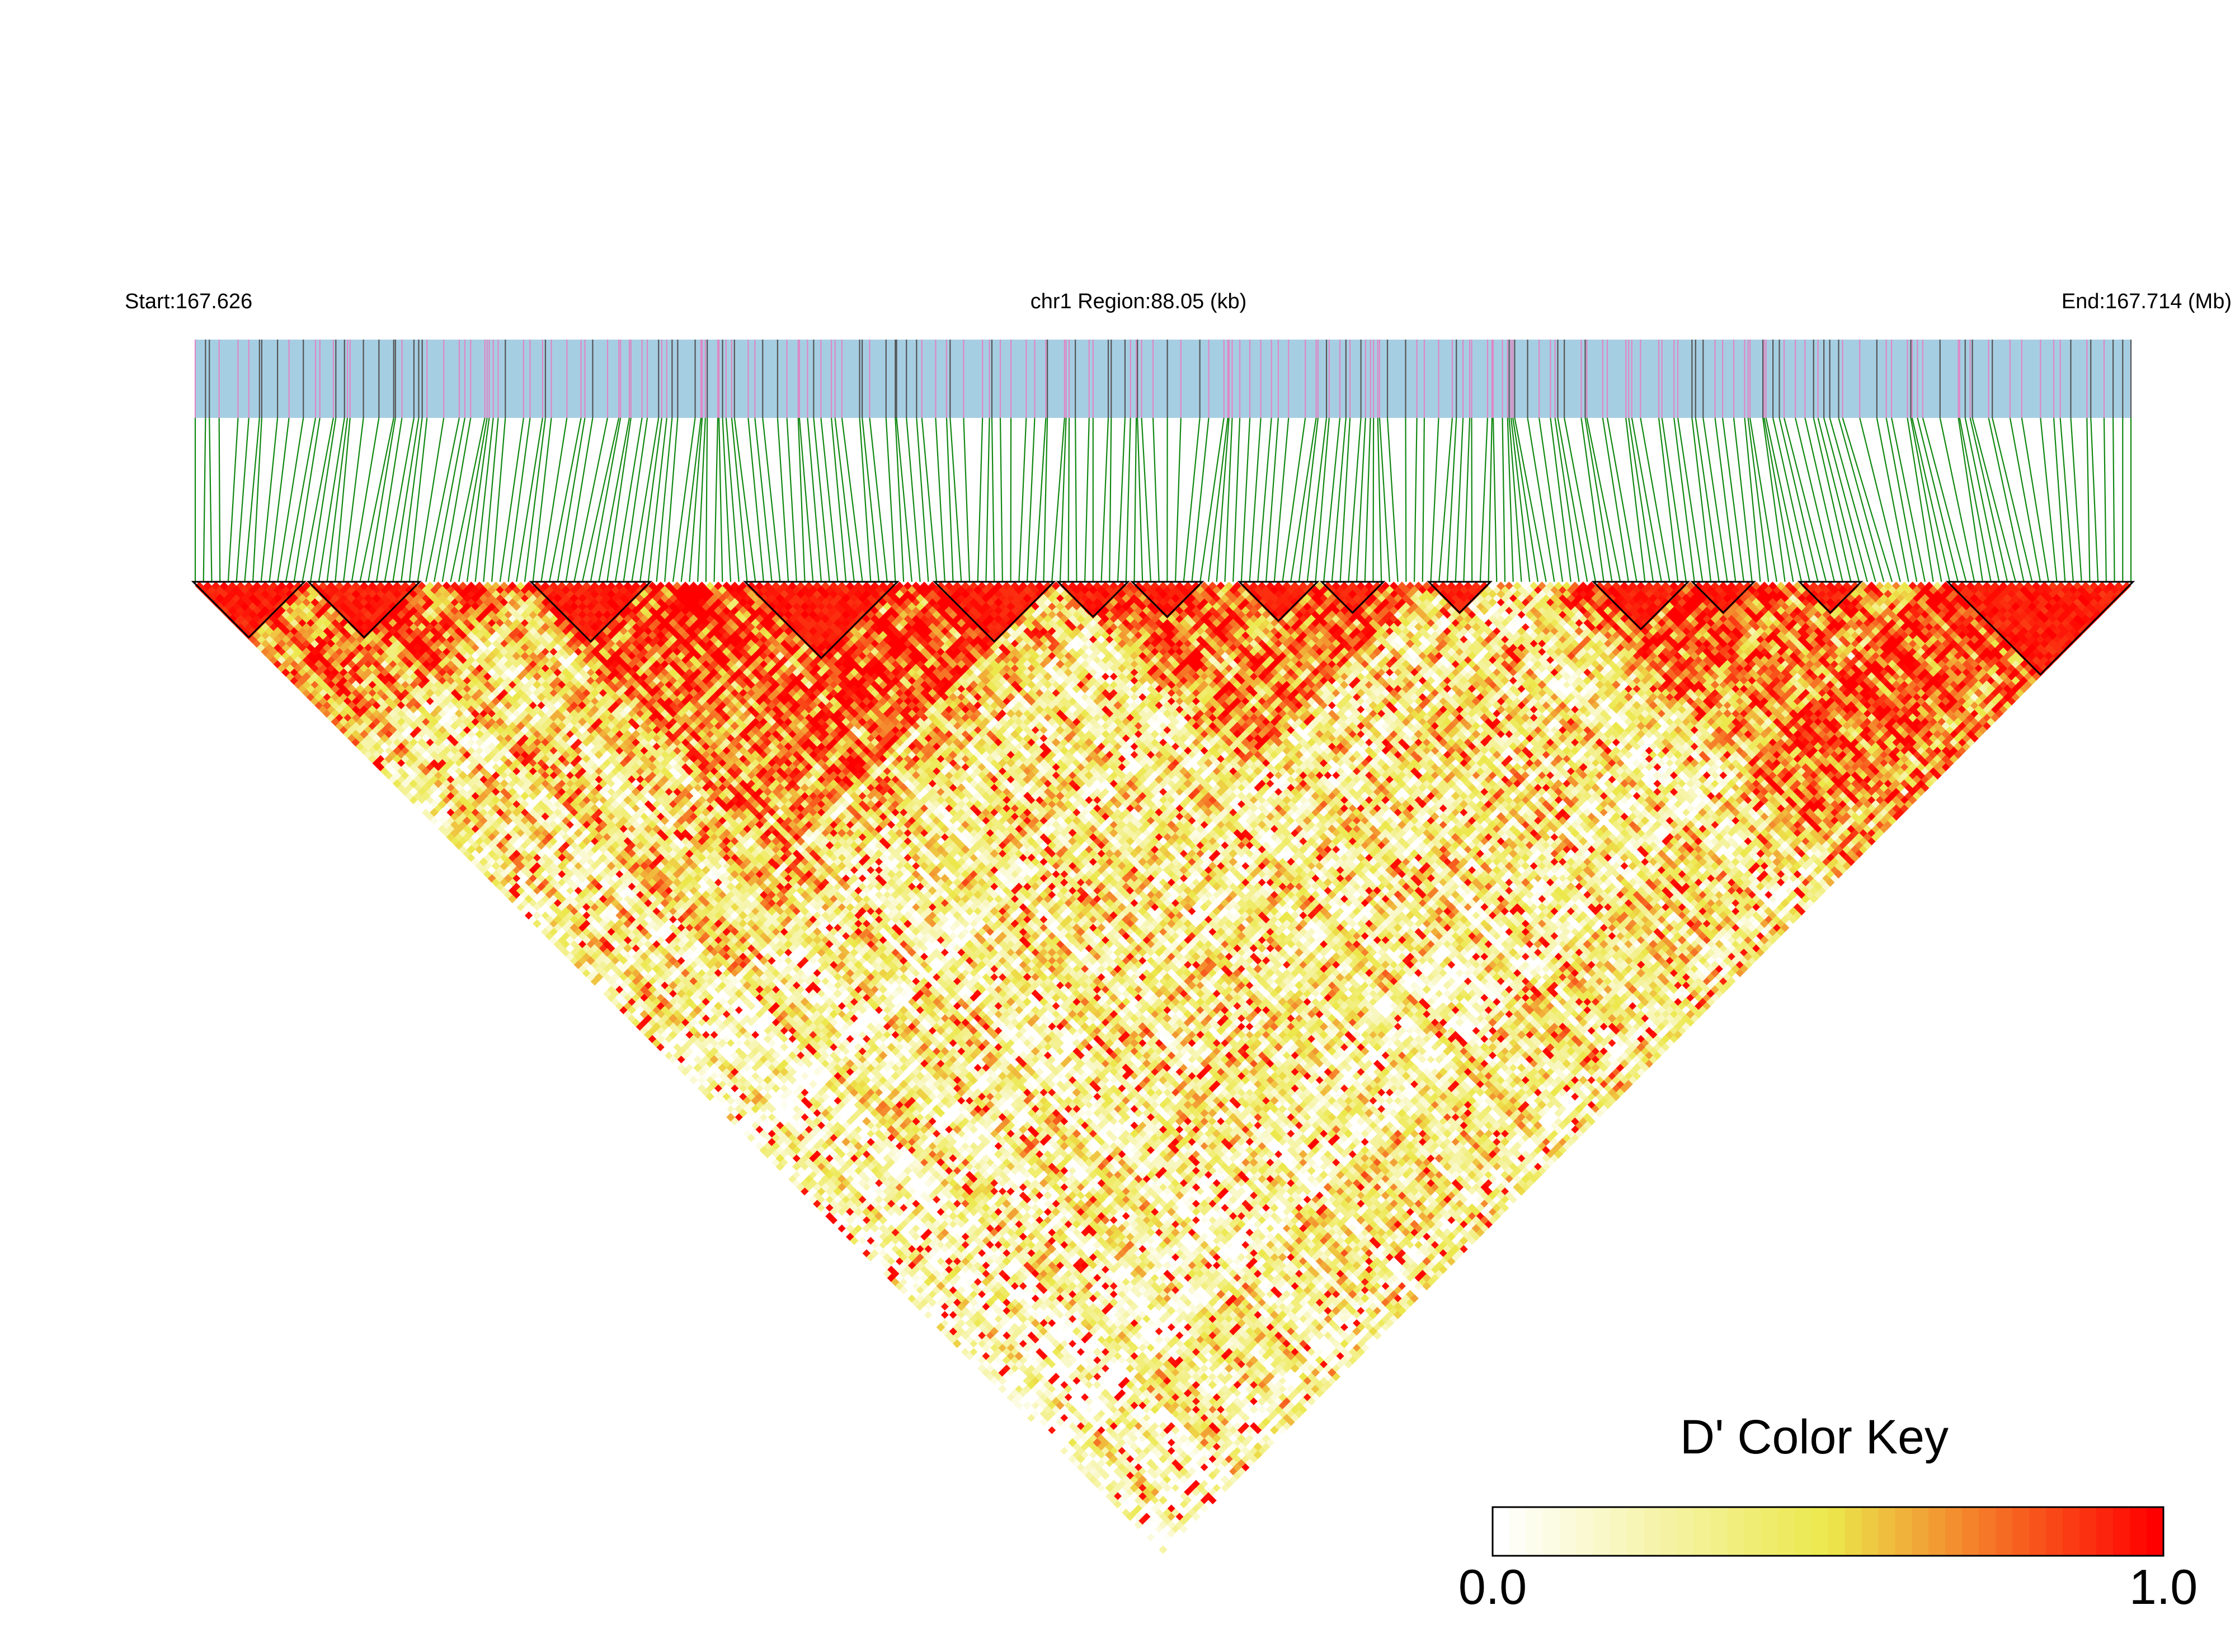 Image resolution: width=2235 pixels, height=1652 pixels. What do you see at coordinates (1138, 302) in the screenshot?
I see `region-label: chr1 Region:88.05 (kb)` at bounding box center [1138, 302].